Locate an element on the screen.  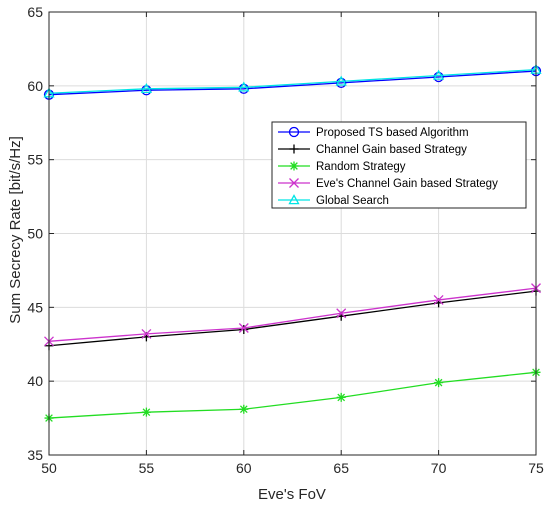
y-tick-label: 50 is located at coordinates (35, 234).